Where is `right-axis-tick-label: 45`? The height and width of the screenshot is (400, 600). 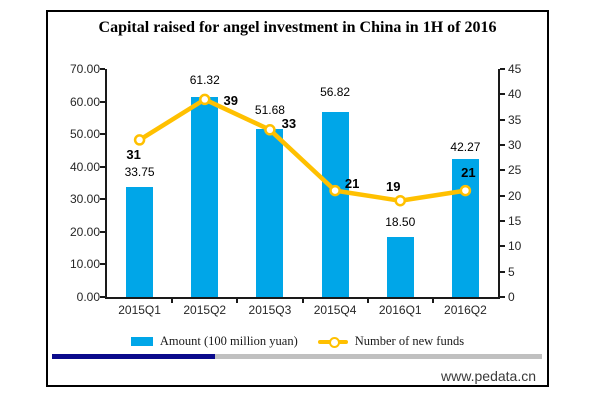
right-axis-tick-label: 45 is located at coordinates (515, 69).